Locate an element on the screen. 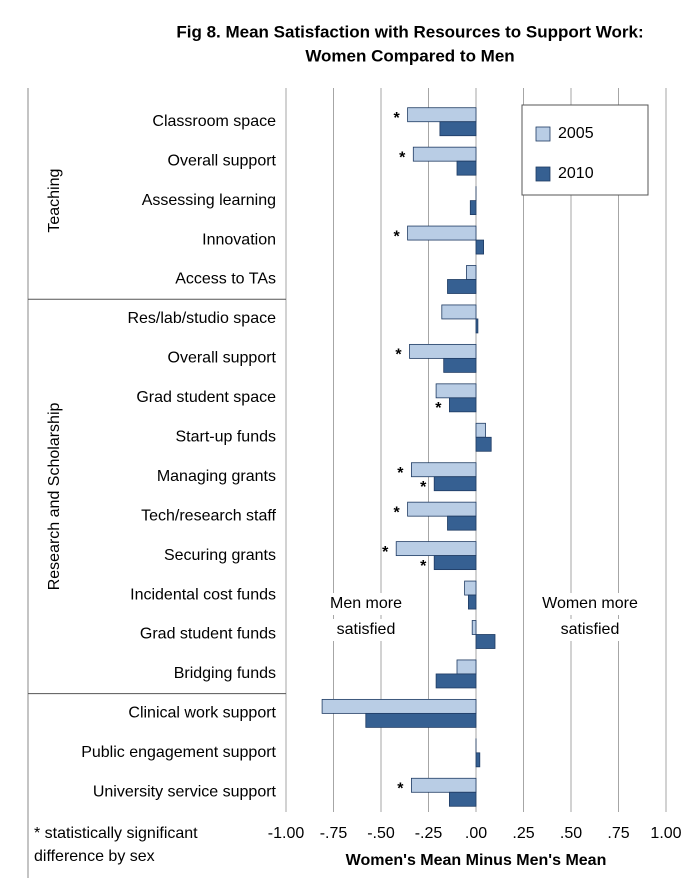 The height and width of the screenshot is (878, 686). category-label: Public engagement support is located at coordinates (178, 752).